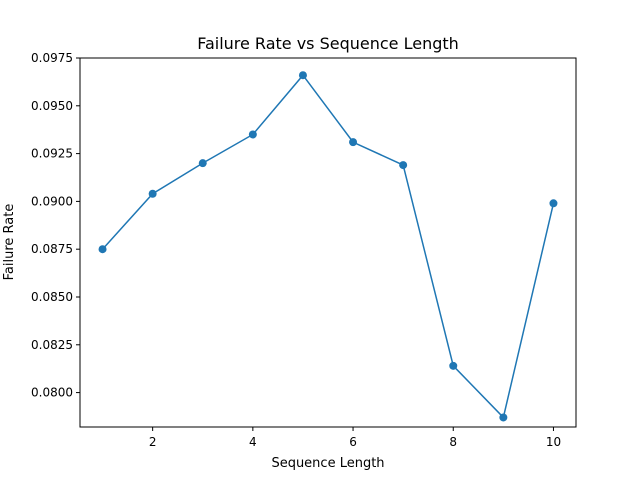  Describe the element at coordinates (52, 154) in the screenshot. I see `y-tick-label: 0.0925` at that location.